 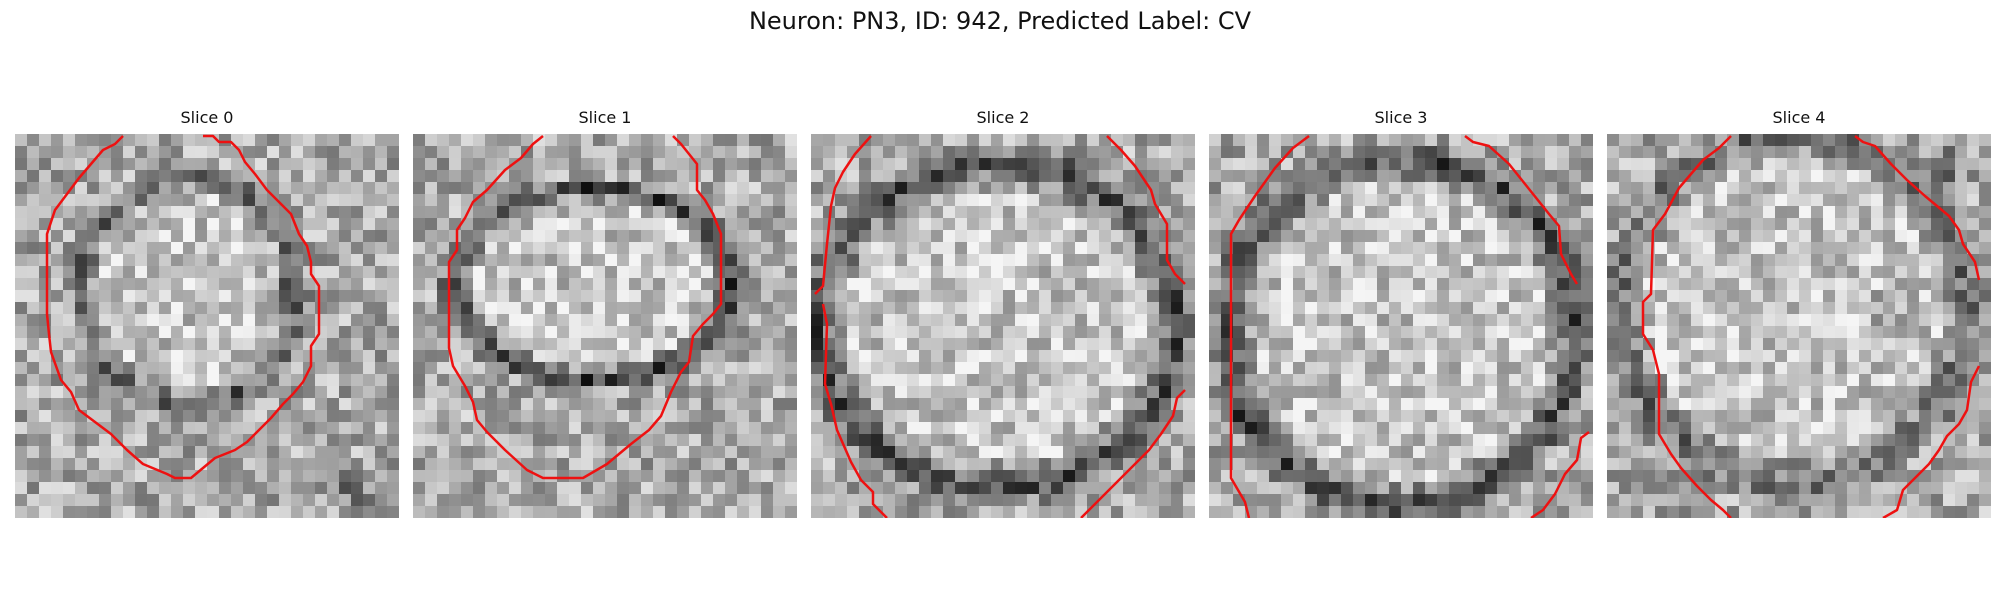 I want to click on slice-title: Slice 0, so click(x=207, y=117).